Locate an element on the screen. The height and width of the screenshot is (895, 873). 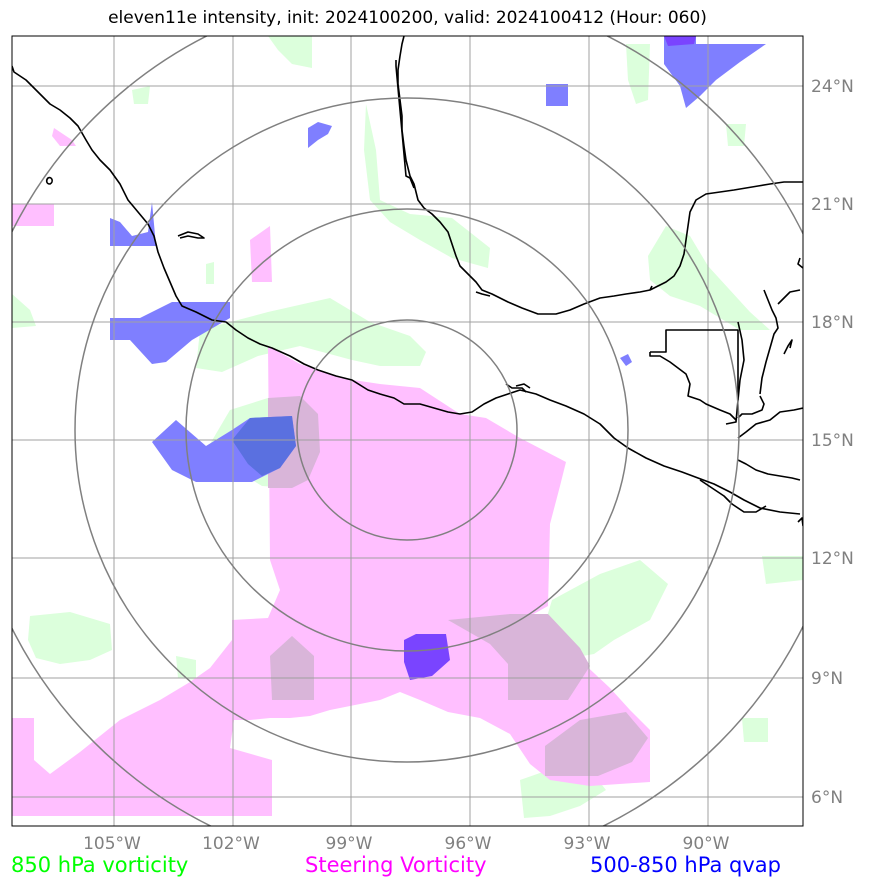
lon-label: 93°W is located at coordinates (587, 844).